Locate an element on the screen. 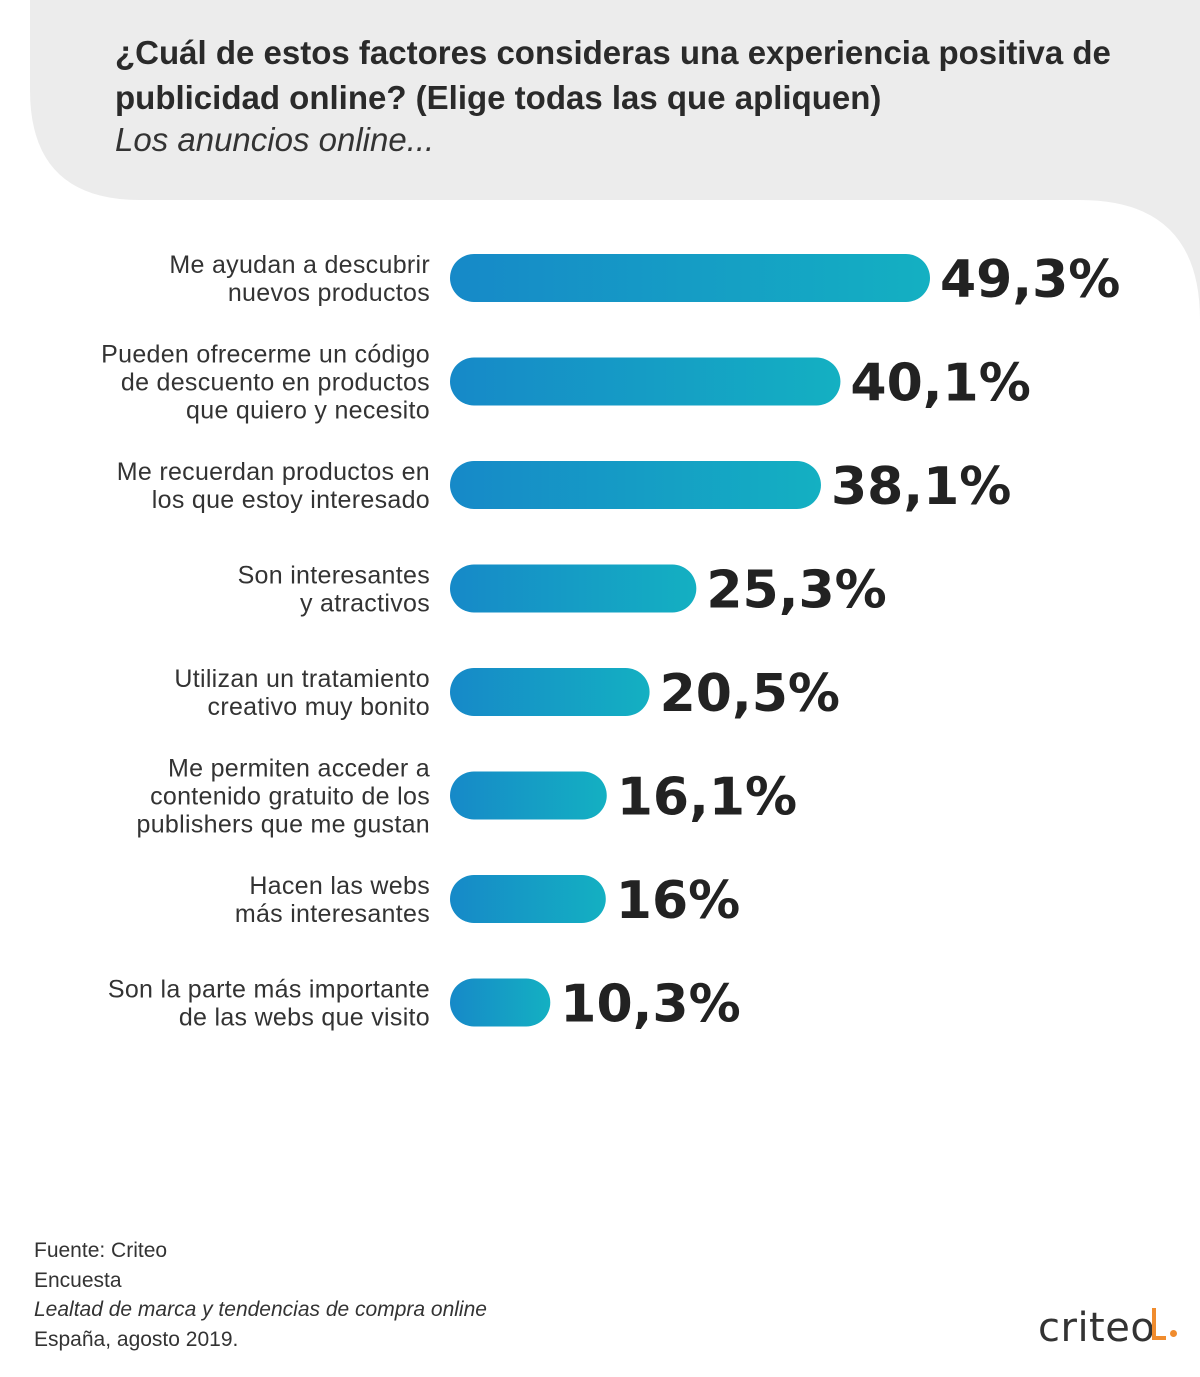 The image size is (1200, 1377). category-label-line: Me recuerdan productos en is located at coordinates (273, 472).